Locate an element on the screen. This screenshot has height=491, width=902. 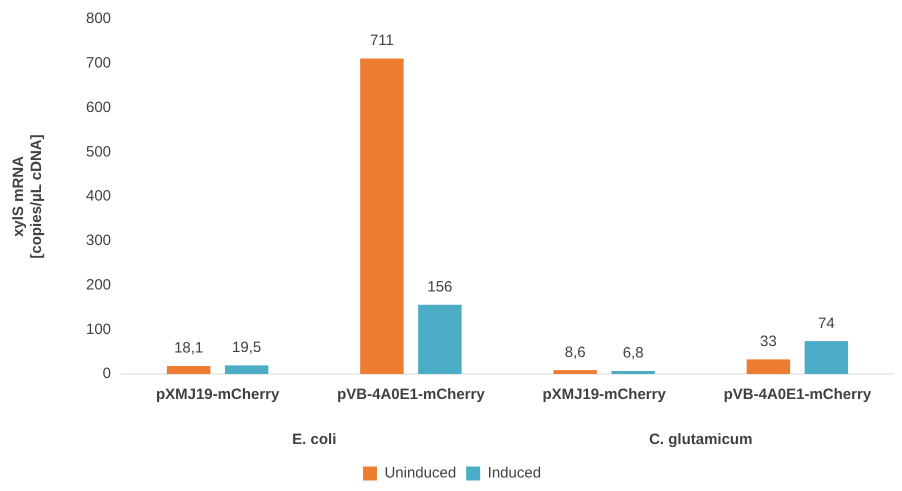
legend-label: Induced is located at coordinates (515, 473).